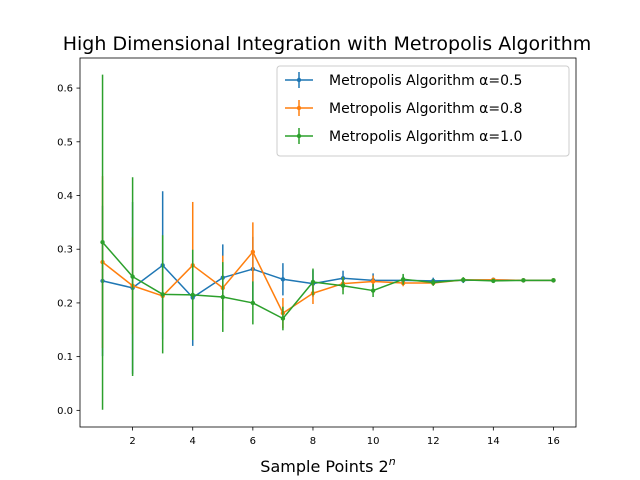 Image resolution: width=640 pixels, height=480 pixels. I want to click on legend-label: Metropolis Algorithm α=0.5, so click(425, 81).